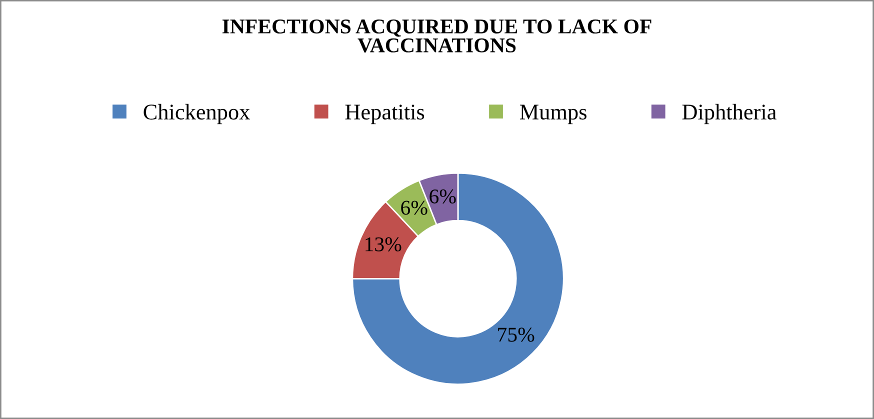  What do you see at coordinates (384, 114) in the screenshot?
I see `legend-label: Hepatitis` at bounding box center [384, 114].